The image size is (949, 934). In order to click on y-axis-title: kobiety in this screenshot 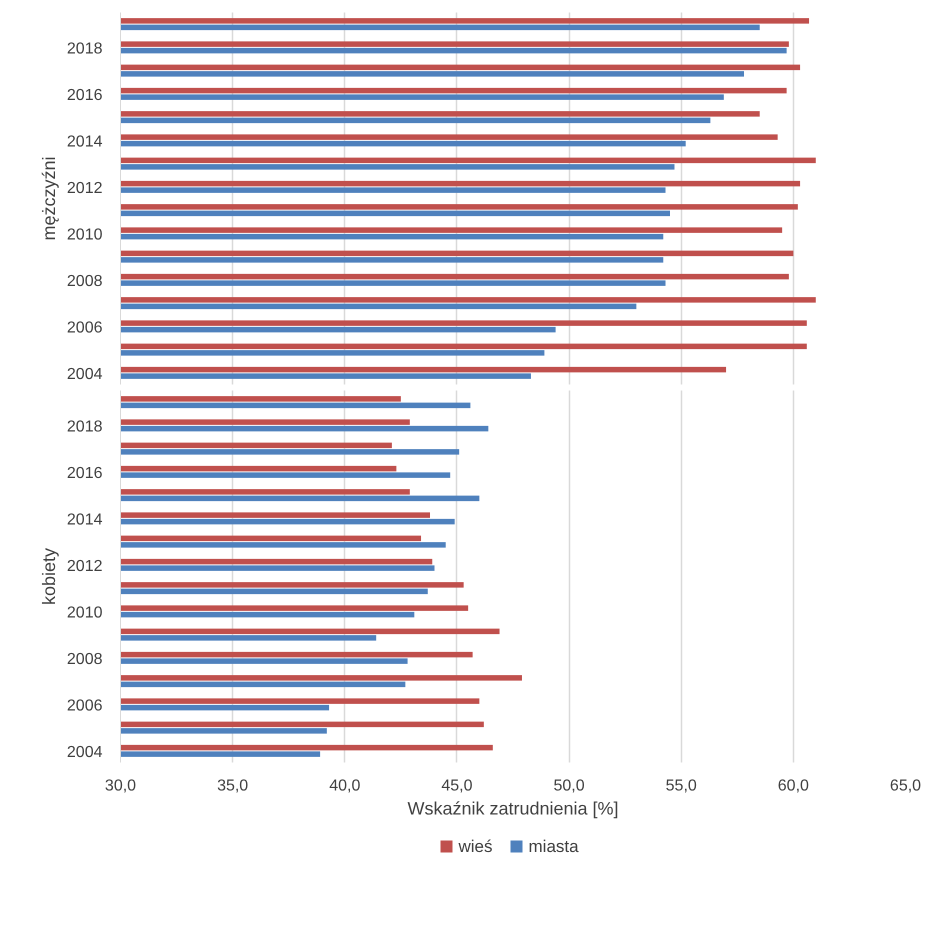, I will do `click(48, 577)`.